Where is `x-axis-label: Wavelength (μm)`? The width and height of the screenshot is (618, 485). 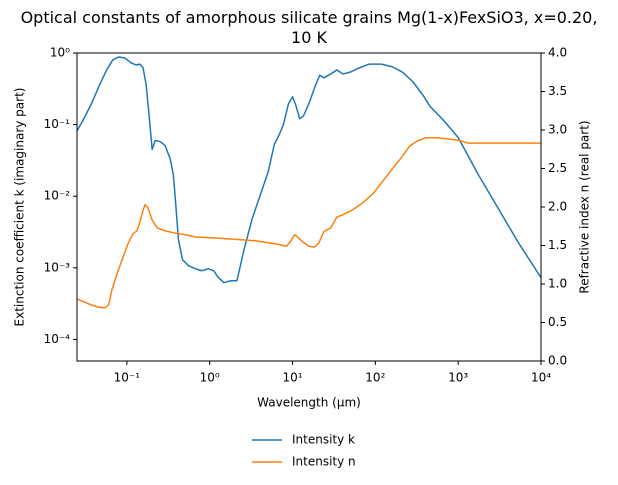
x-axis-label: Wavelength (μm) is located at coordinates (309, 403).